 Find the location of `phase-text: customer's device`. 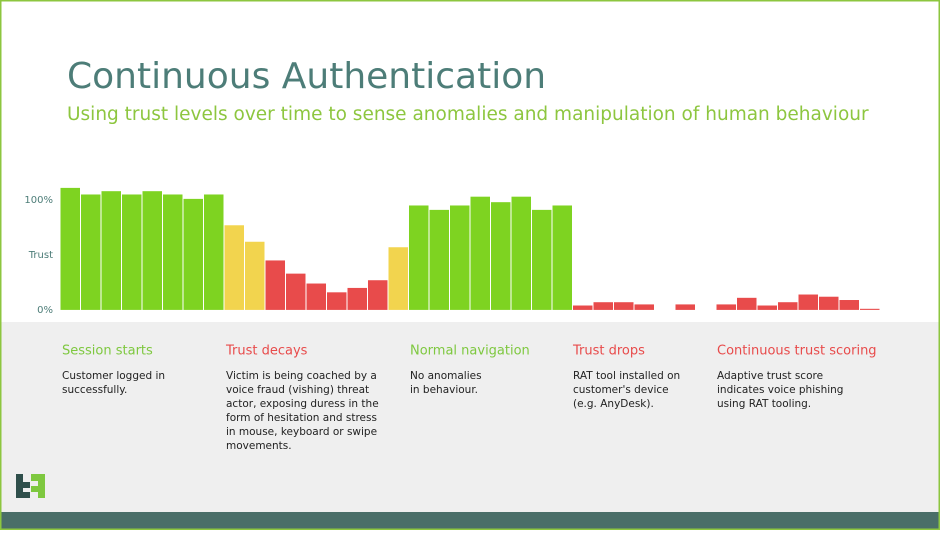

phase-text: customer's device is located at coordinates (621, 390).